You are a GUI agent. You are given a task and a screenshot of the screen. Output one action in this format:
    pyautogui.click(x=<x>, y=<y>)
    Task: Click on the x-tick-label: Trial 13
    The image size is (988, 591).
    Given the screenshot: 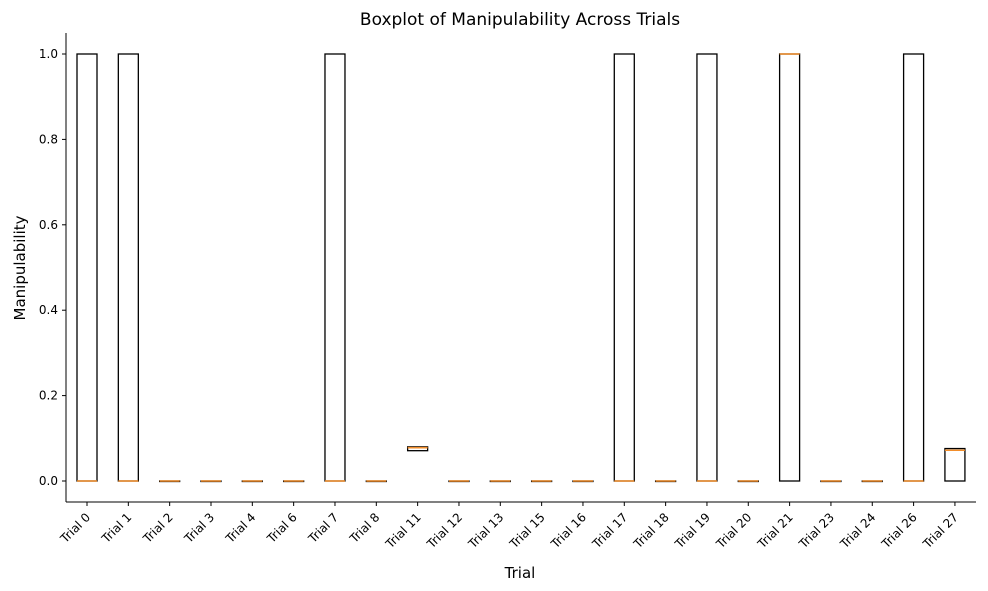 What is the action you would take?
    pyautogui.click(x=485, y=530)
    